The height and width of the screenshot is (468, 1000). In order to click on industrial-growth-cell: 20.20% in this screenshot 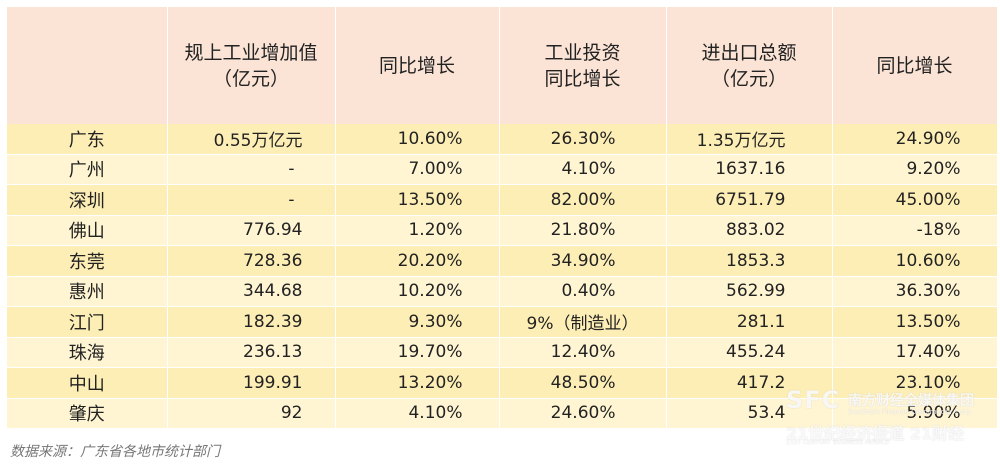, I will do `click(417, 261)`.